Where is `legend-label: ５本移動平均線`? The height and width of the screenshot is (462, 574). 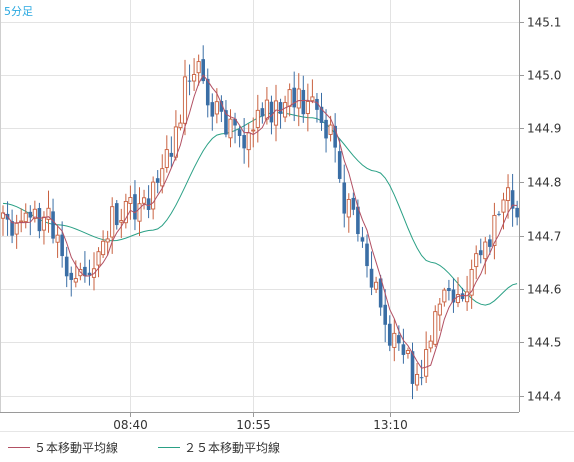 legend-label: ５本移動平均線 is located at coordinates (76, 447).